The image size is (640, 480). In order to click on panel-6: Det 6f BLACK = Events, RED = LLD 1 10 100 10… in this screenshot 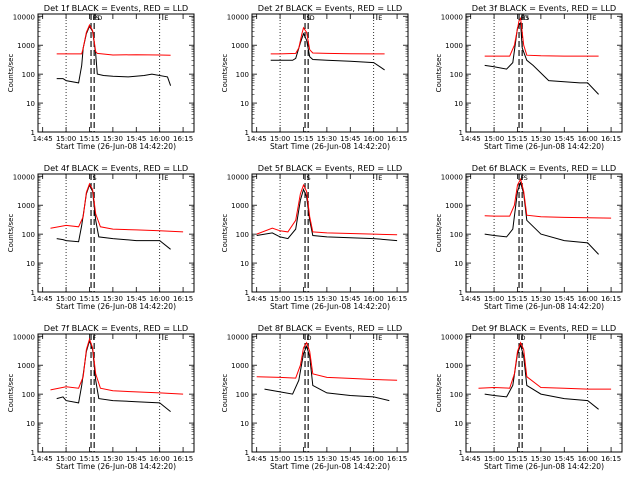, I will do `click(529, 237)`.